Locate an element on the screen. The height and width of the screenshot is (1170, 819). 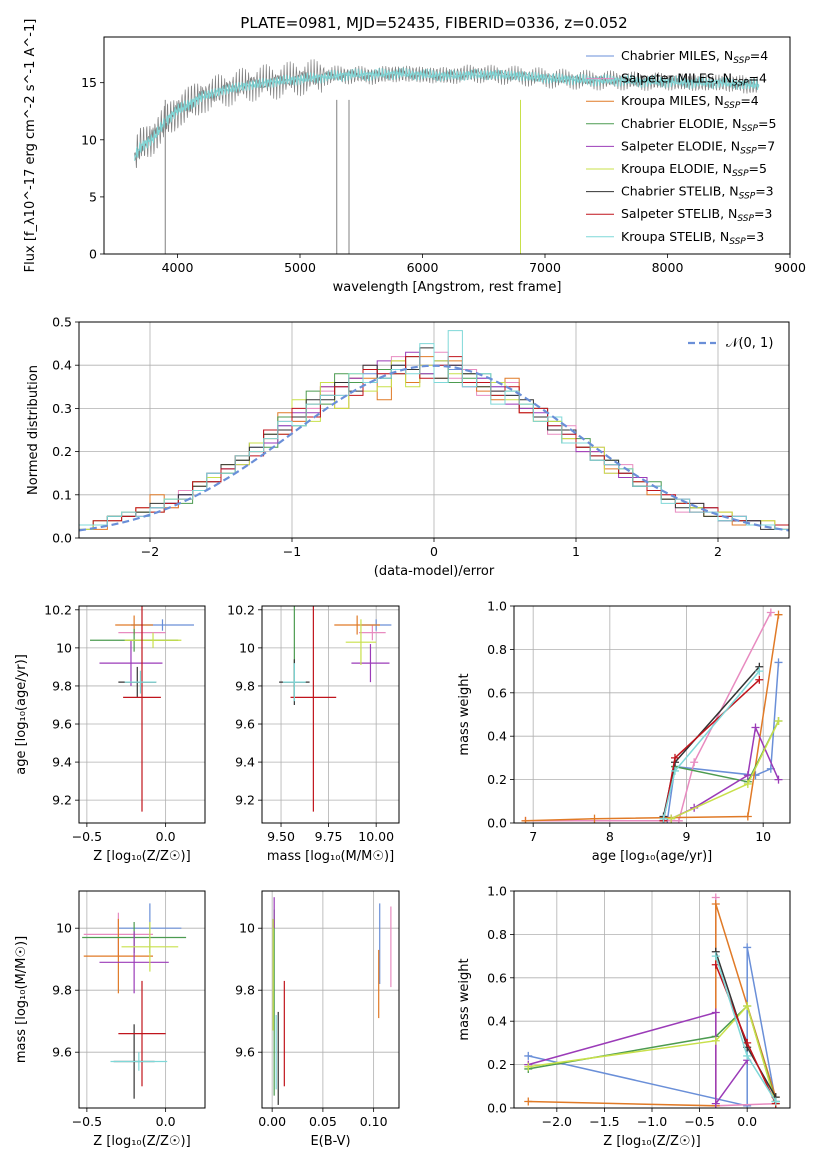
y-axis-label: mass [log₁₀(M/M☉)] is located at coordinates (21, 999).